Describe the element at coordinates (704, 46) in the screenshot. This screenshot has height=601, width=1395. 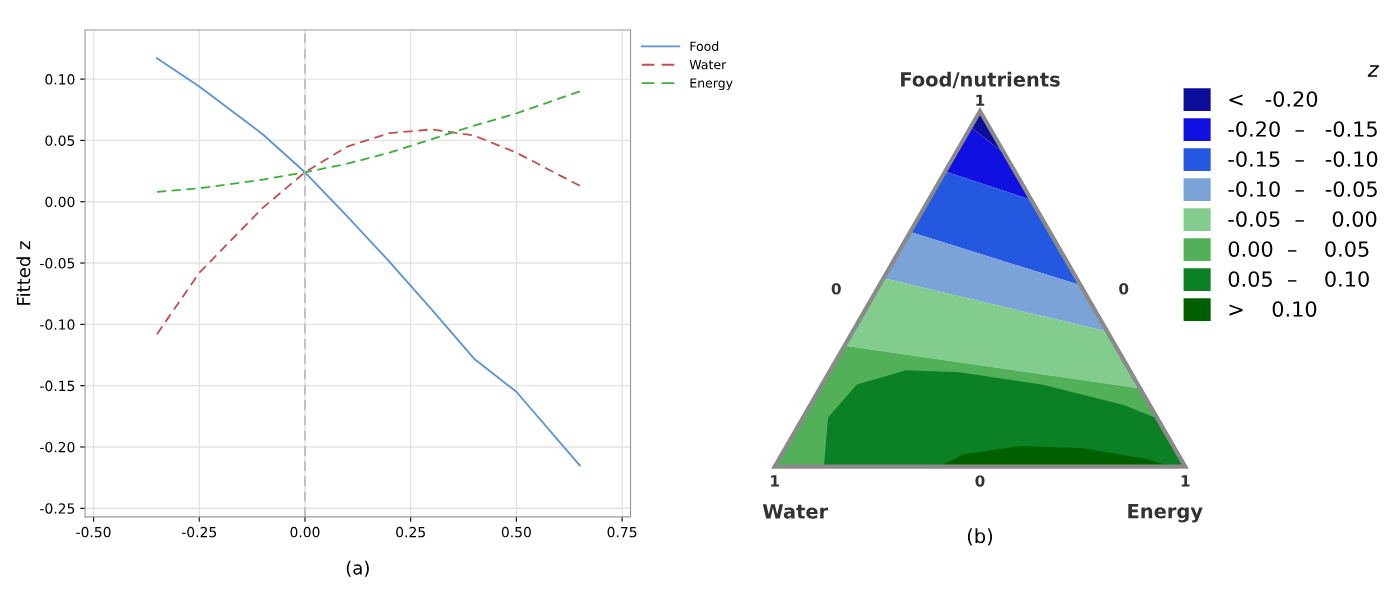
I see `legend-label: Food` at that location.